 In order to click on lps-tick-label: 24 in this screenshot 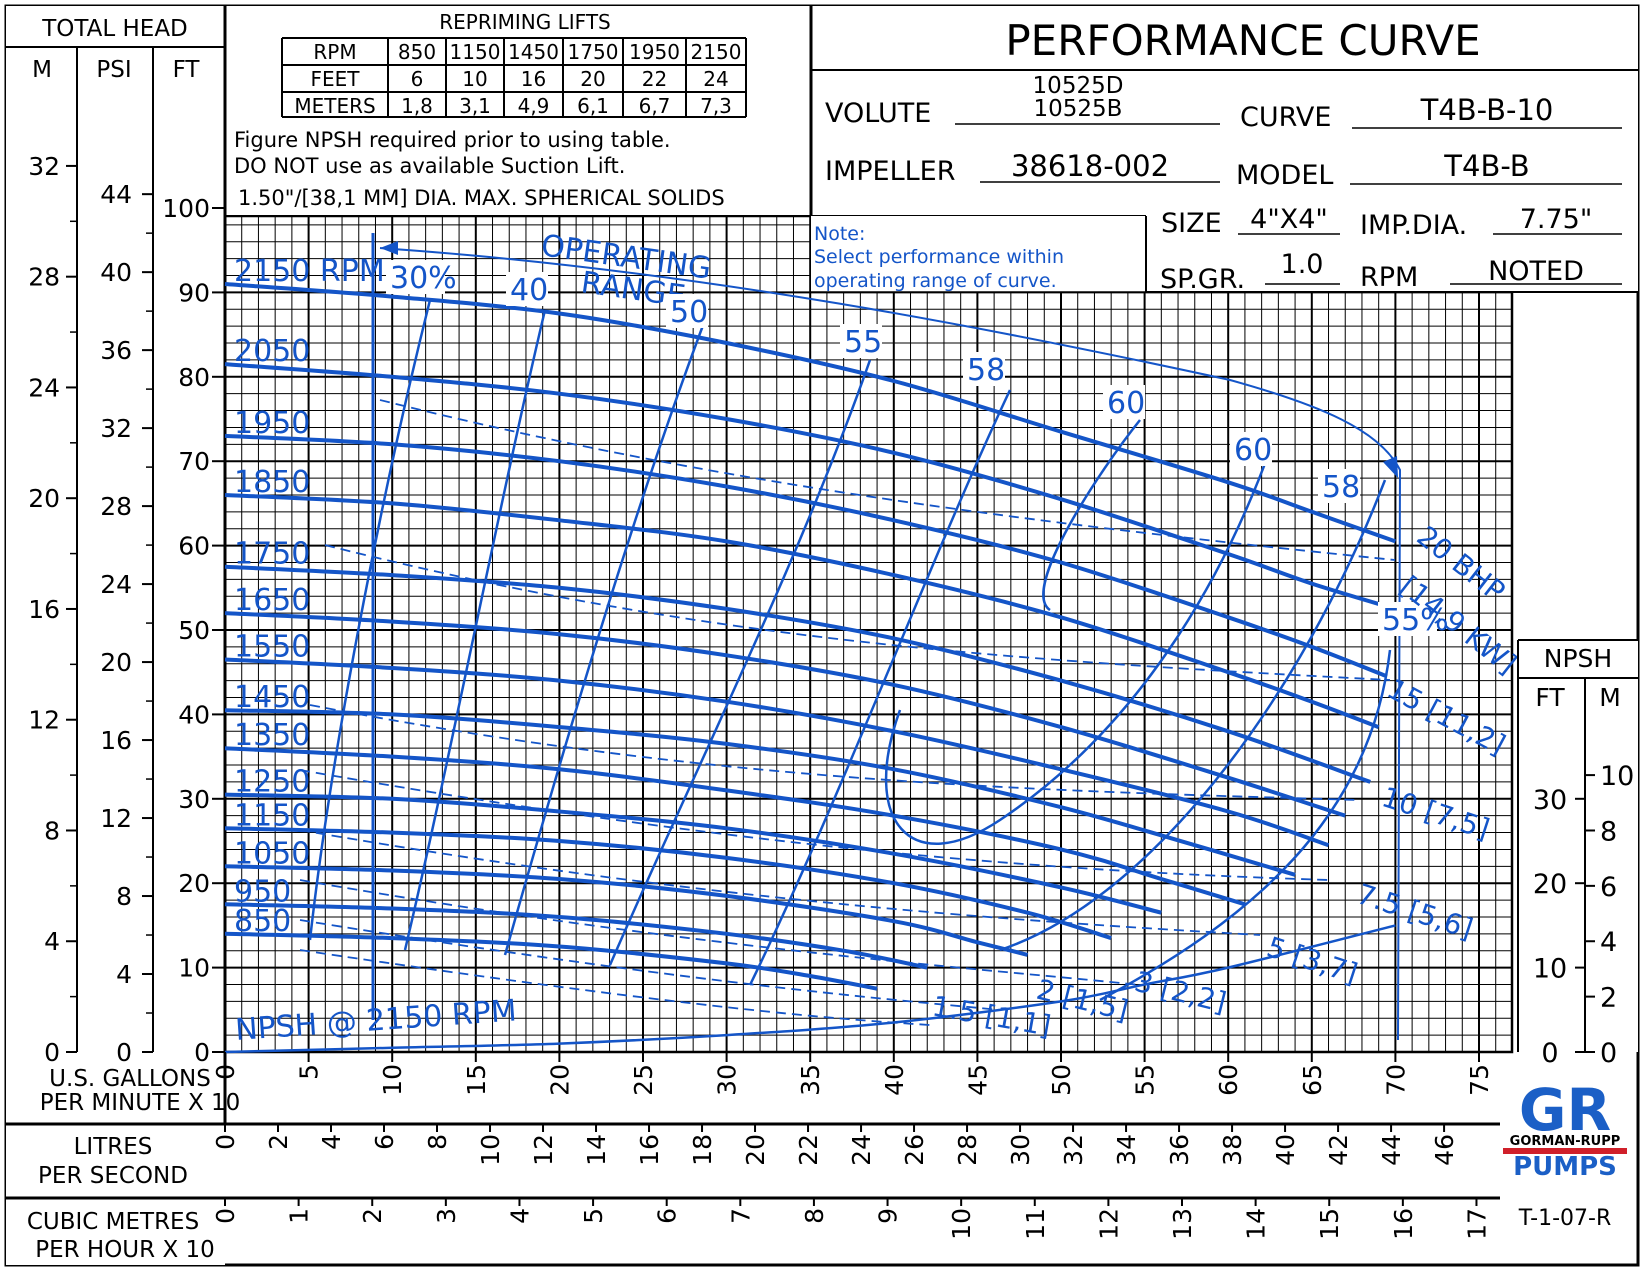, I will do `click(861, 1150)`.